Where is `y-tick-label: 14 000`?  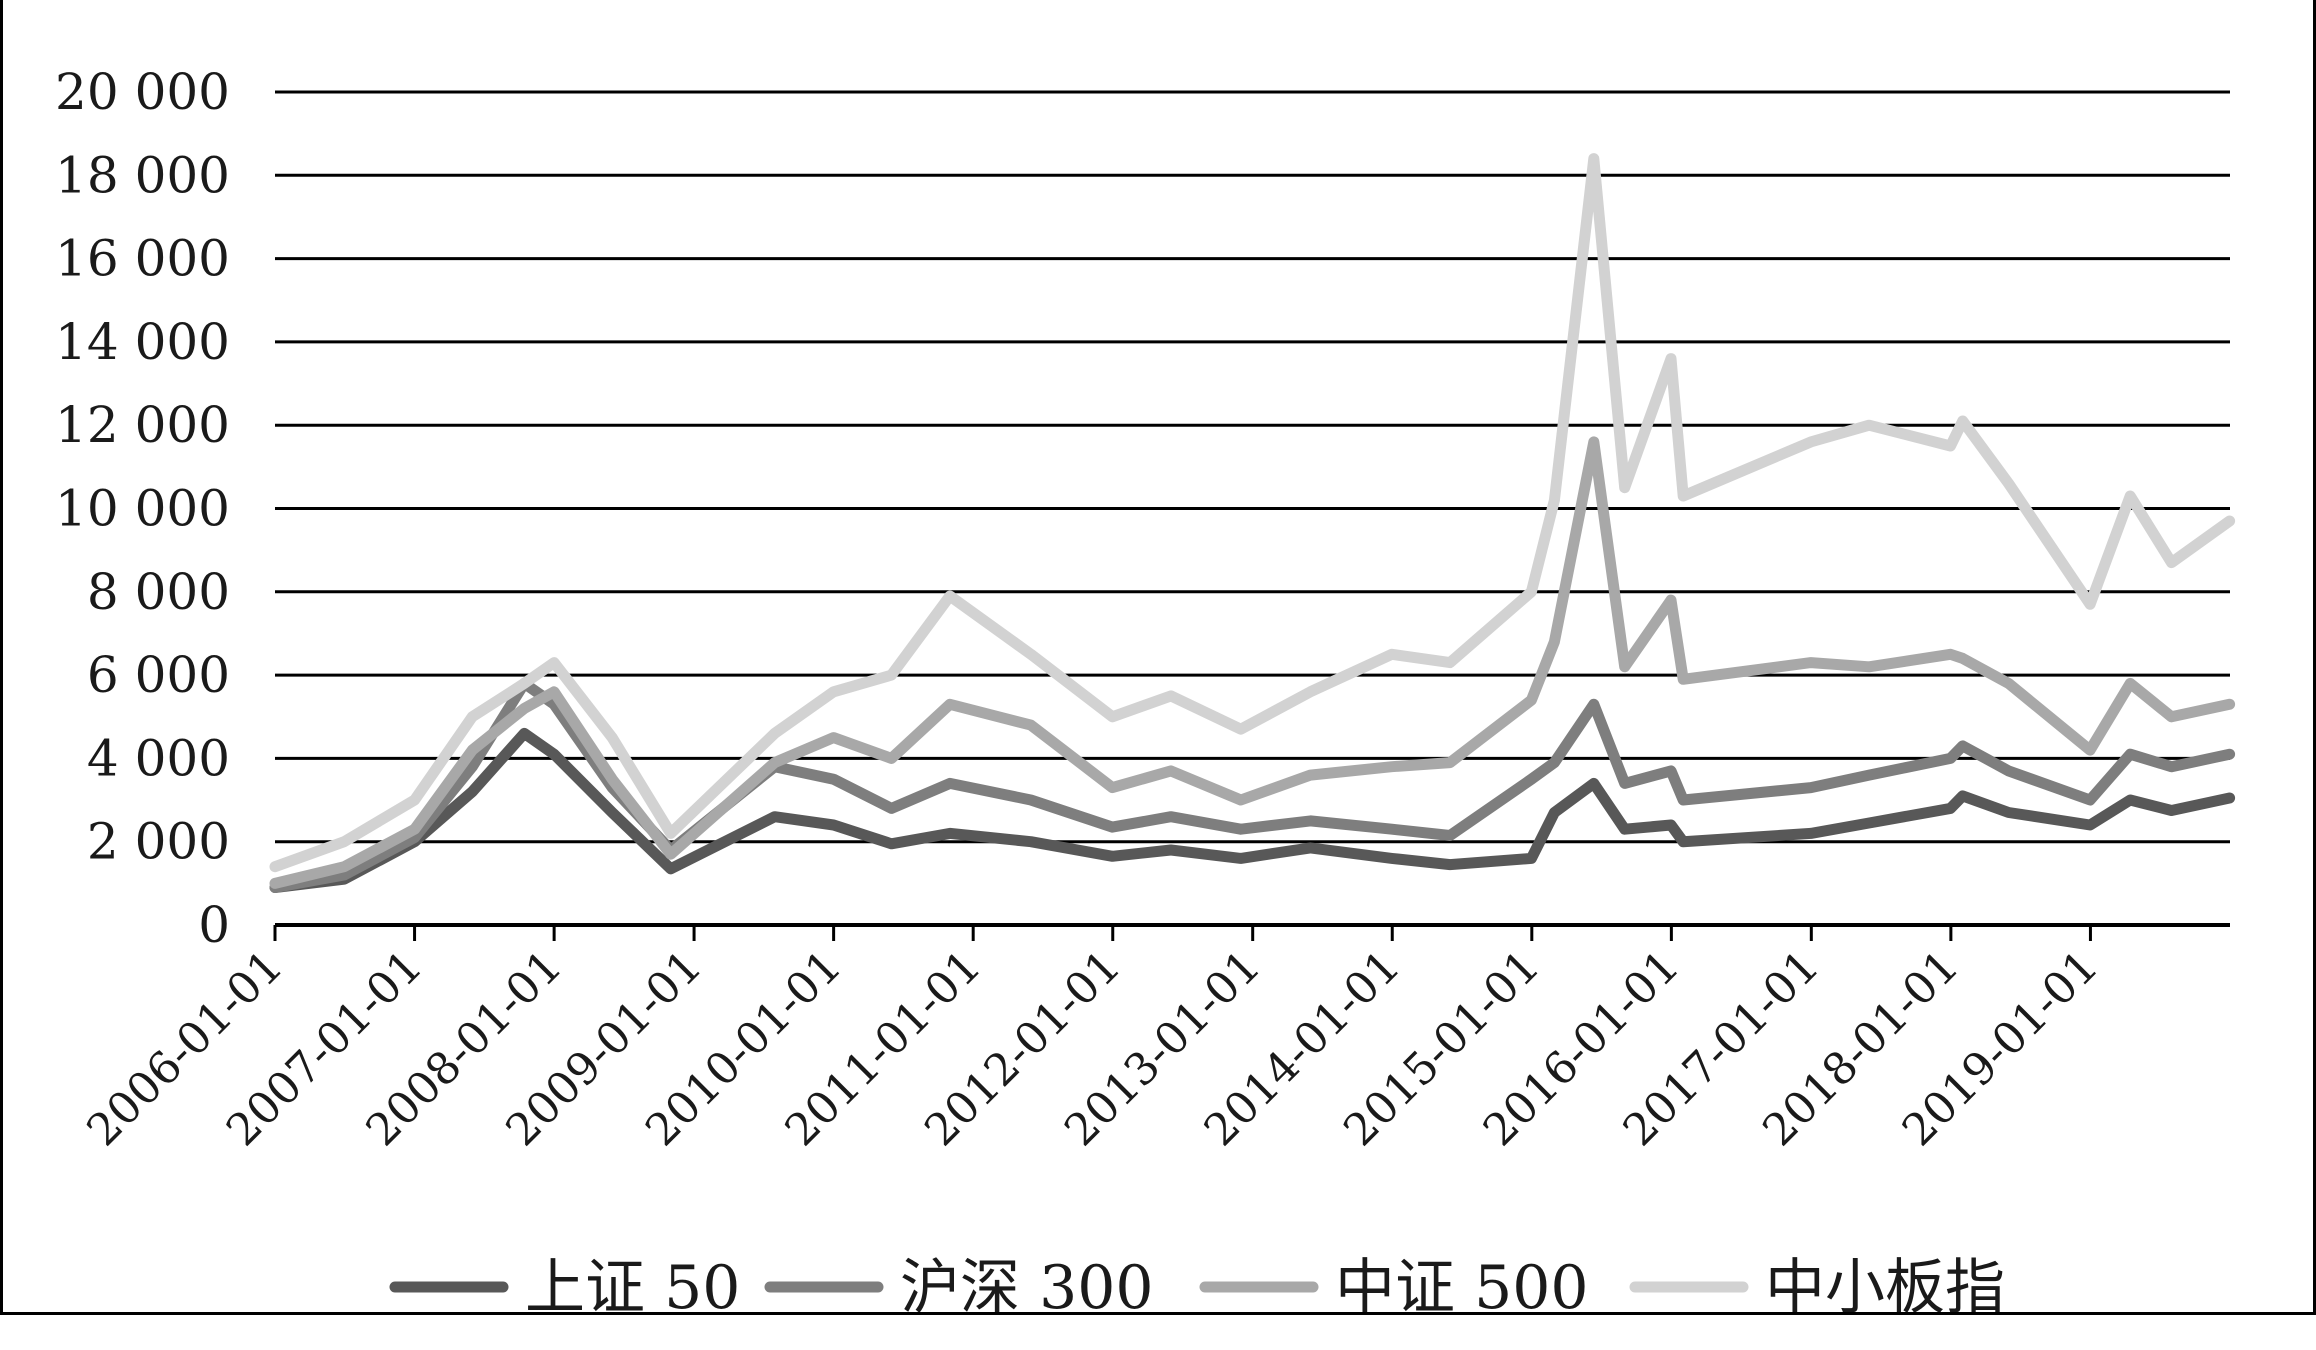 y-tick-label: 14 000 is located at coordinates (142, 342).